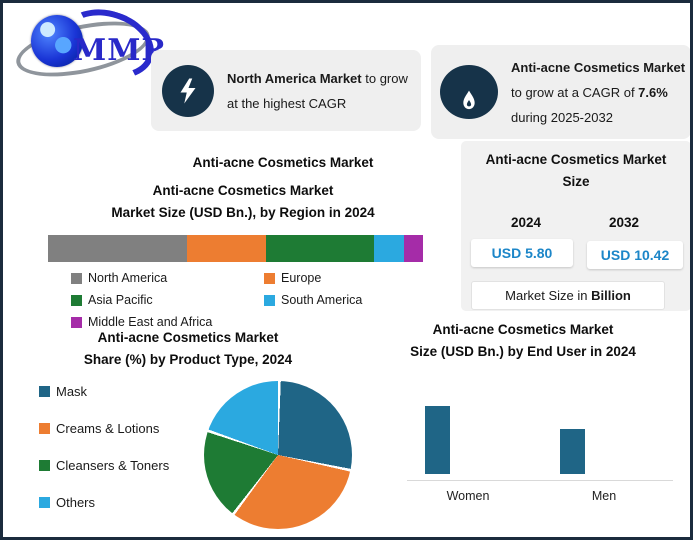 The height and width of the screenshot is (540, 693). I want to click on lightning-icon, so click(188, 90).